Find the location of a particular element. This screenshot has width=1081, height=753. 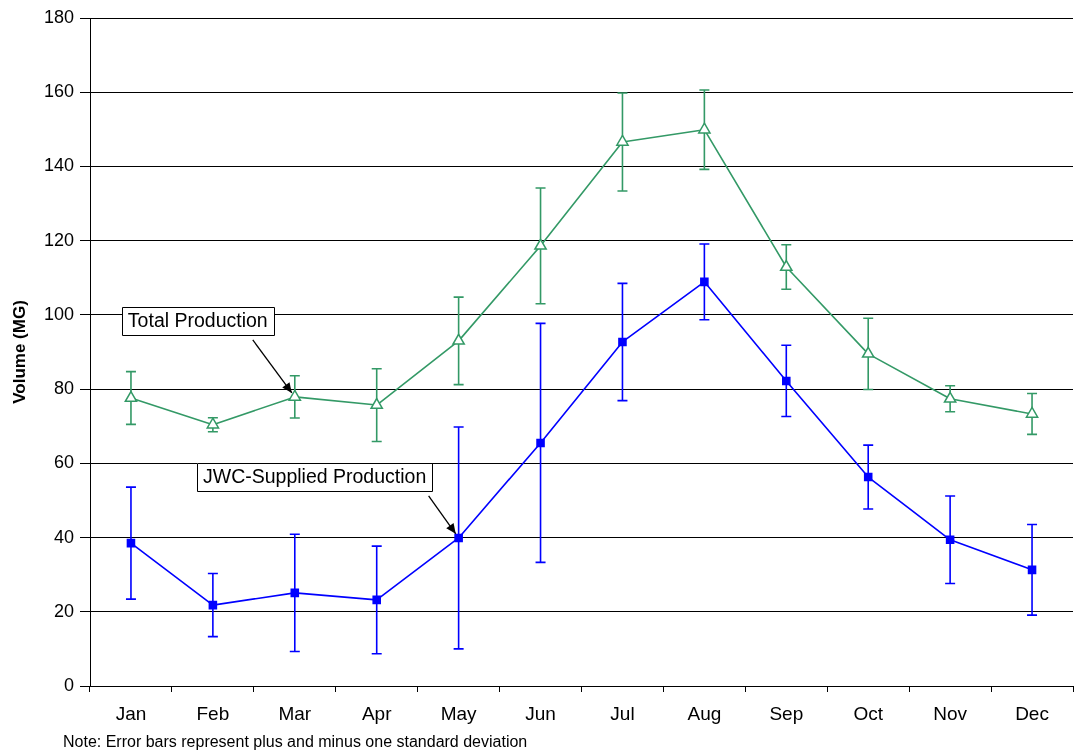

y-tick-label: 60 is located at coordinates (63, 462).